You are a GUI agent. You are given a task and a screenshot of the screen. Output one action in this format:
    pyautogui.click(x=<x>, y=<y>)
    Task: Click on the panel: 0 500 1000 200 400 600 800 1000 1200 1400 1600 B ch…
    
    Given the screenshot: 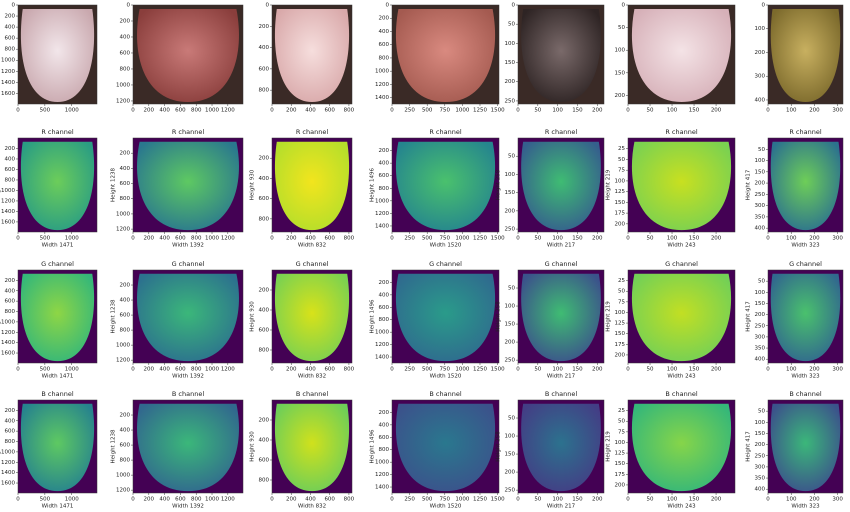 What is the action you would take?
    pyautogui.click(x=49, y=450)
    